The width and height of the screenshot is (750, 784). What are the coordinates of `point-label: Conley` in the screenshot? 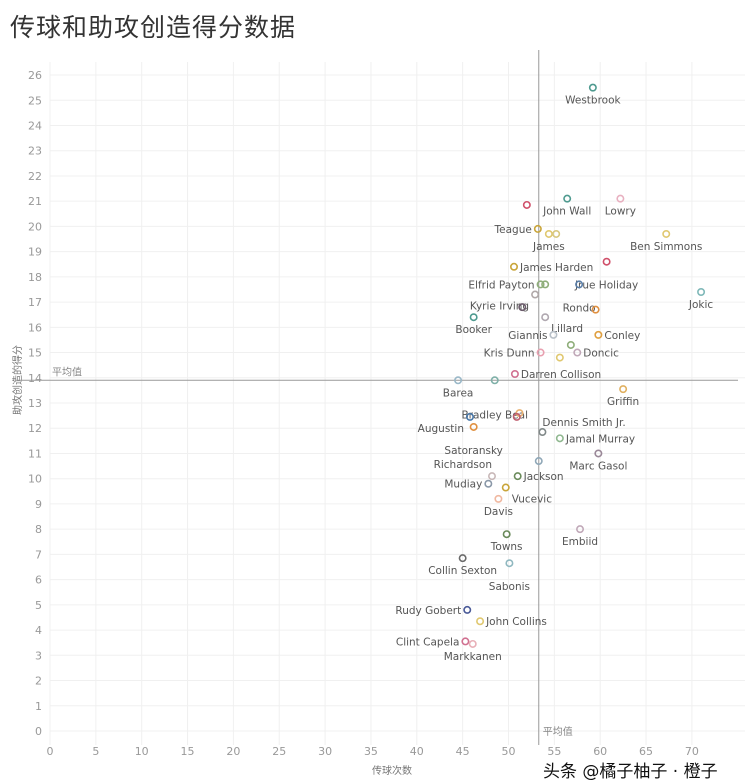 It's located at (622, 336).